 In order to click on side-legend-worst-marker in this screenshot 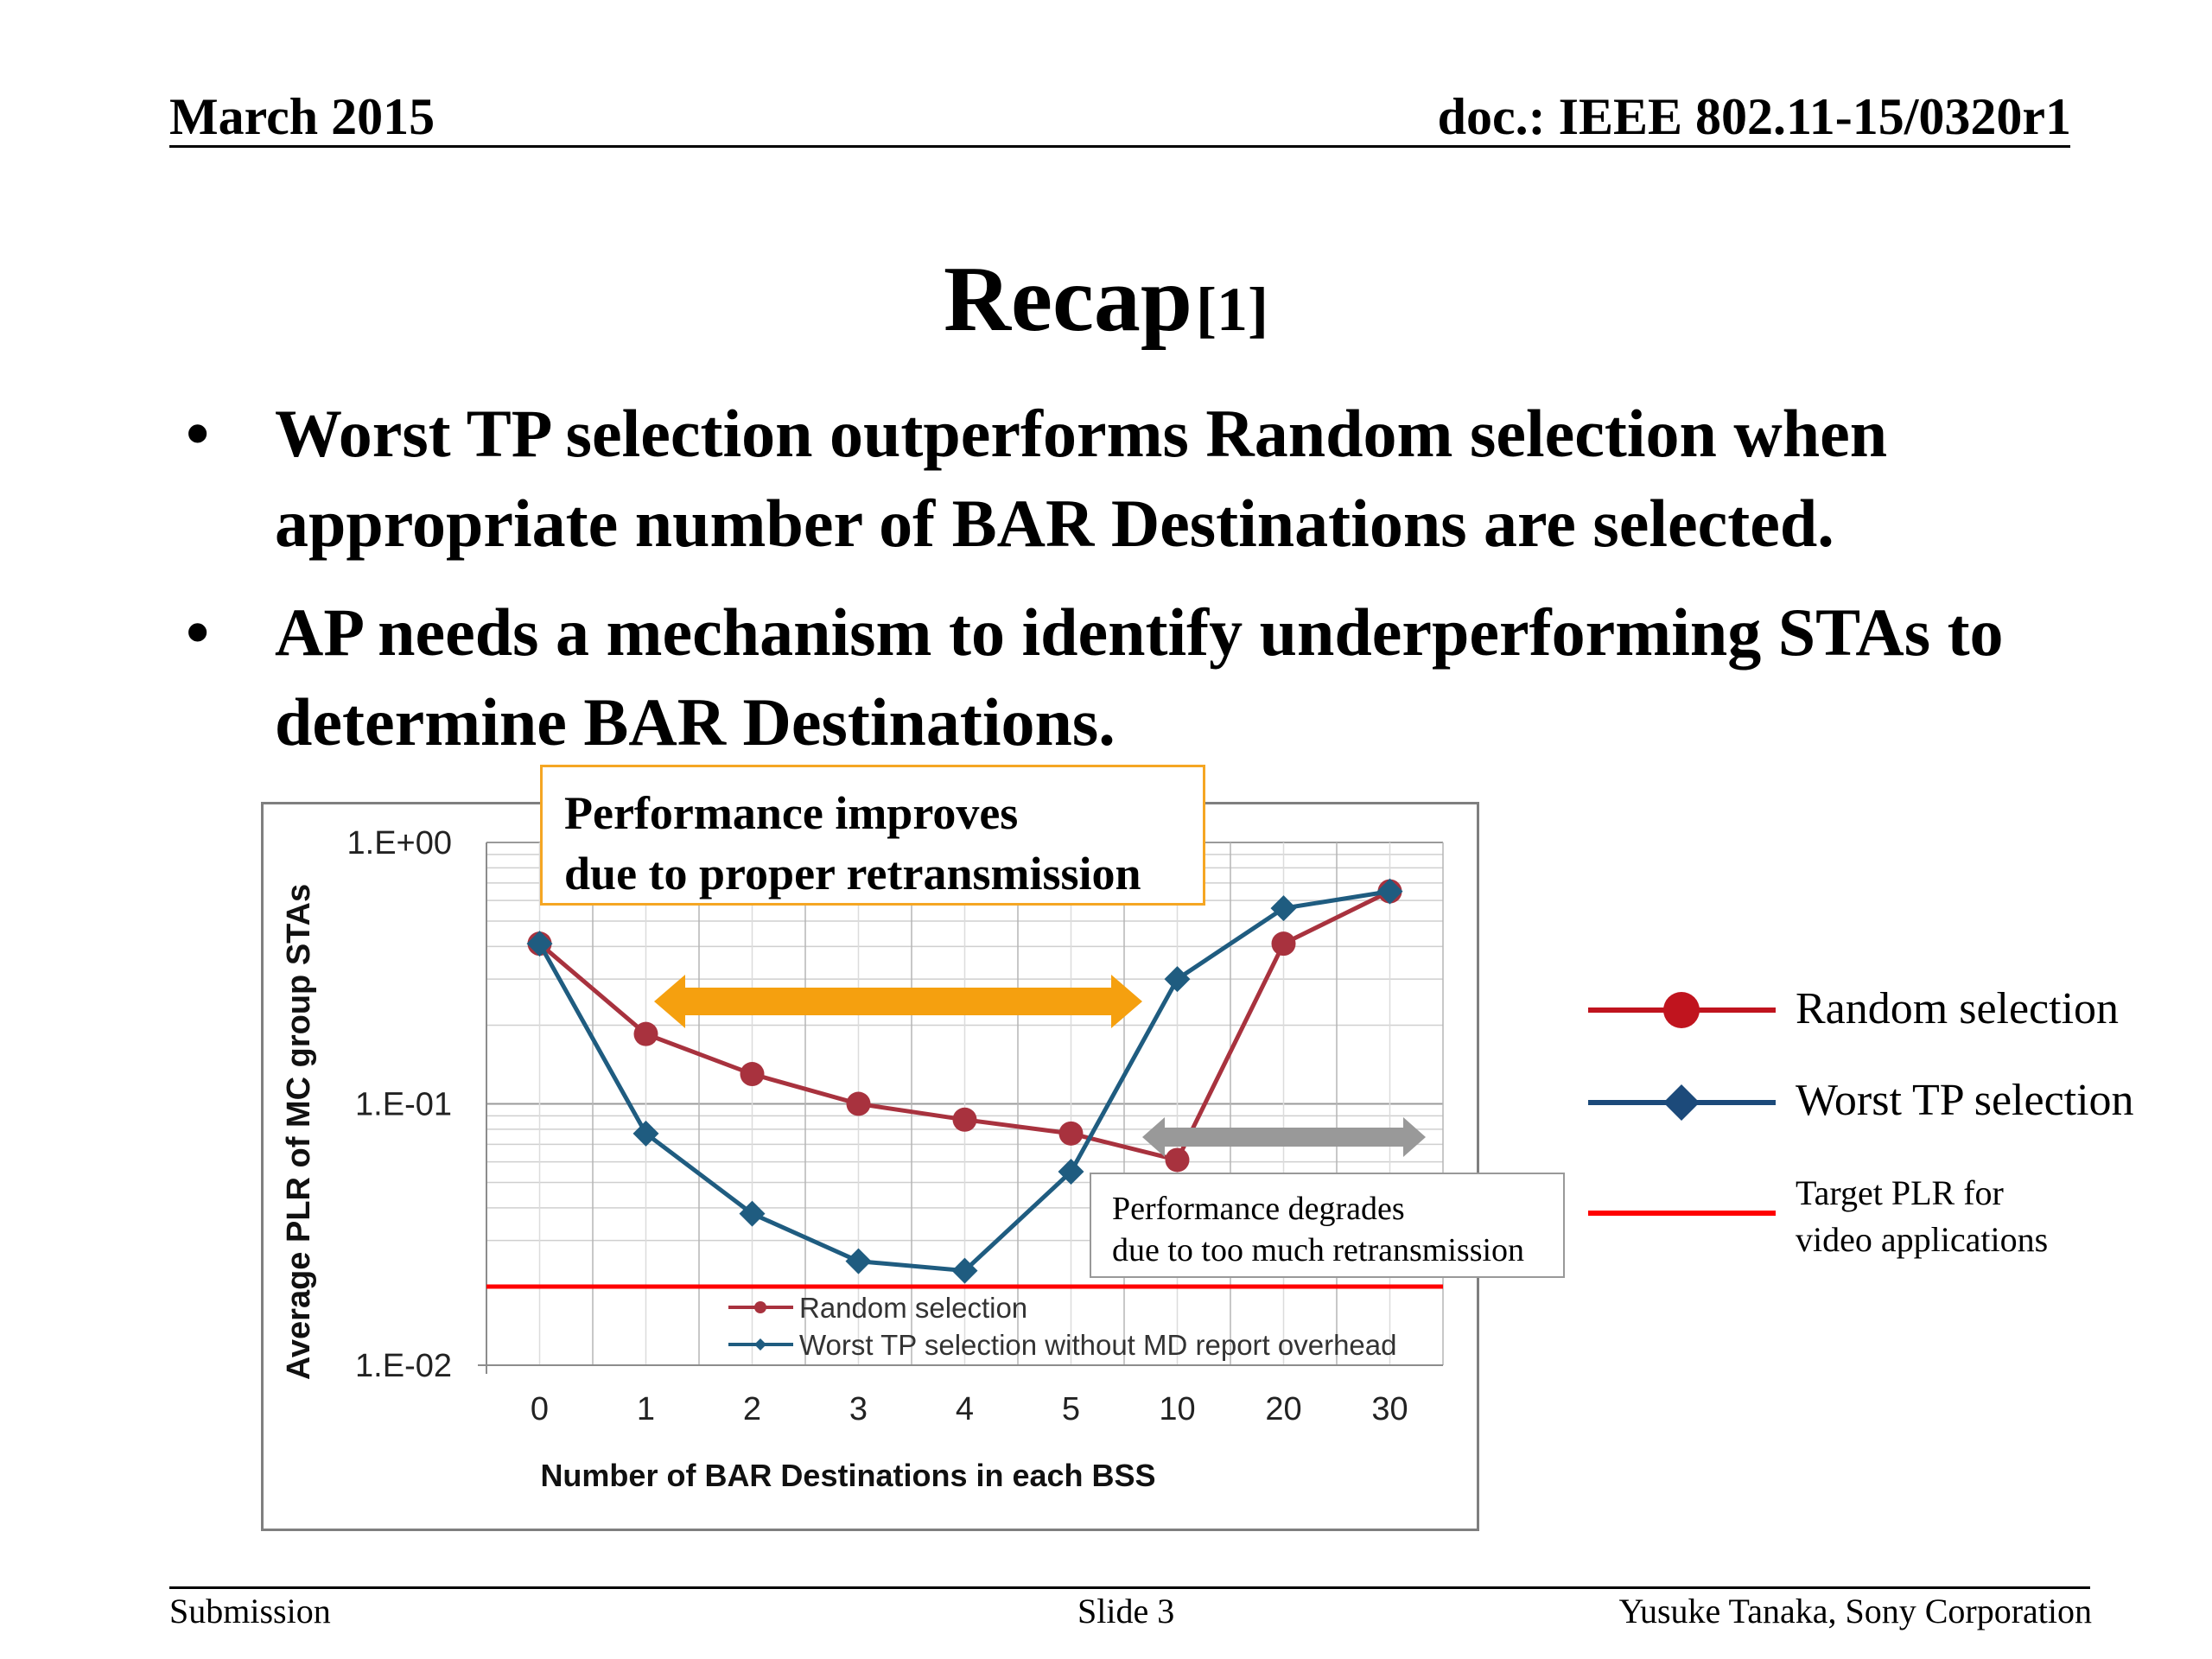, I will do `click(1681, 1102)`.